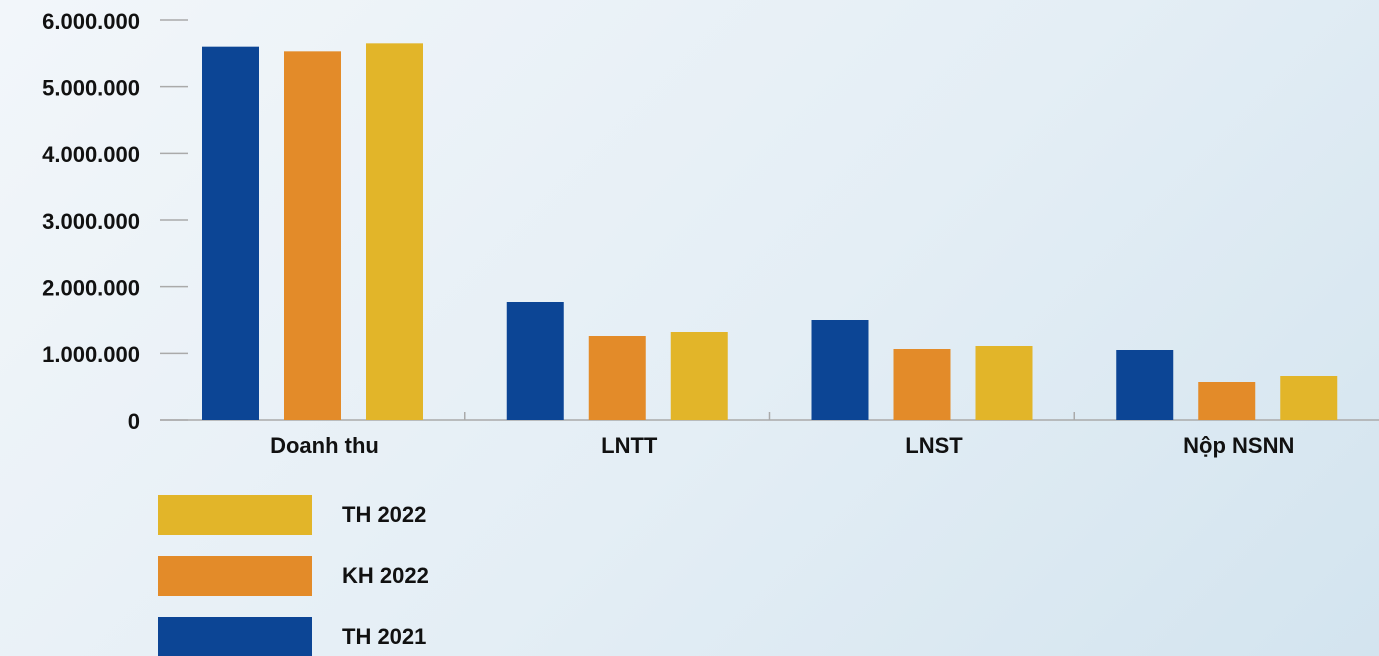 This screenshot has width=1379, height=656. I want to click on legend-label: TH 2022, so click(384, 514).